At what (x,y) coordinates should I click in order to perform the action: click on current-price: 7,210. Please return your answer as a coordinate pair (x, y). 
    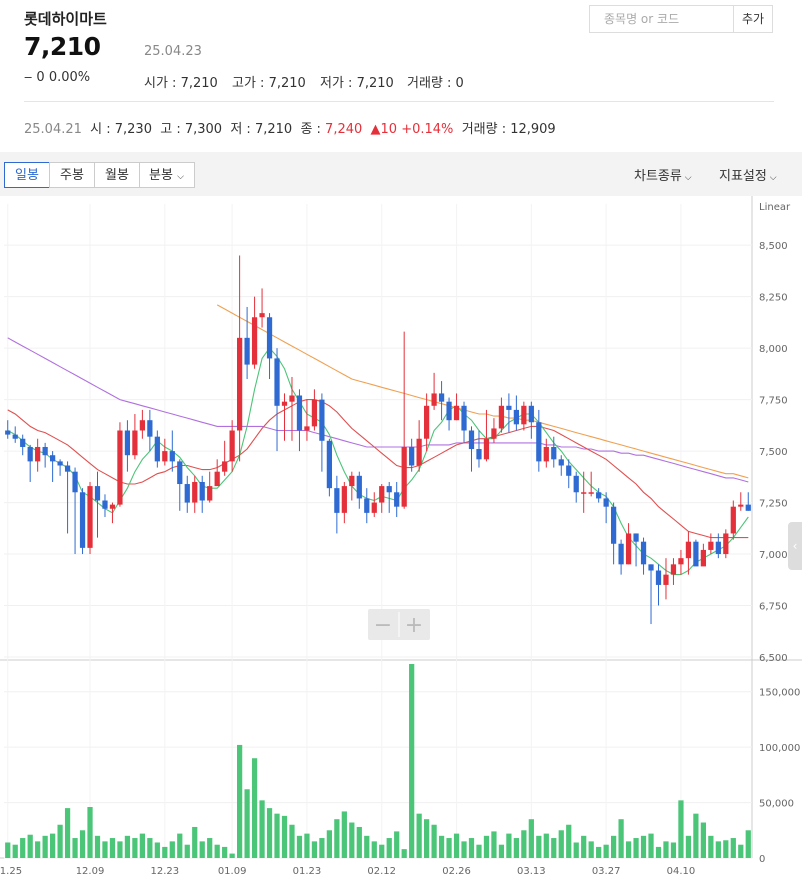
    Looking at the image, I should click on (62, 46).